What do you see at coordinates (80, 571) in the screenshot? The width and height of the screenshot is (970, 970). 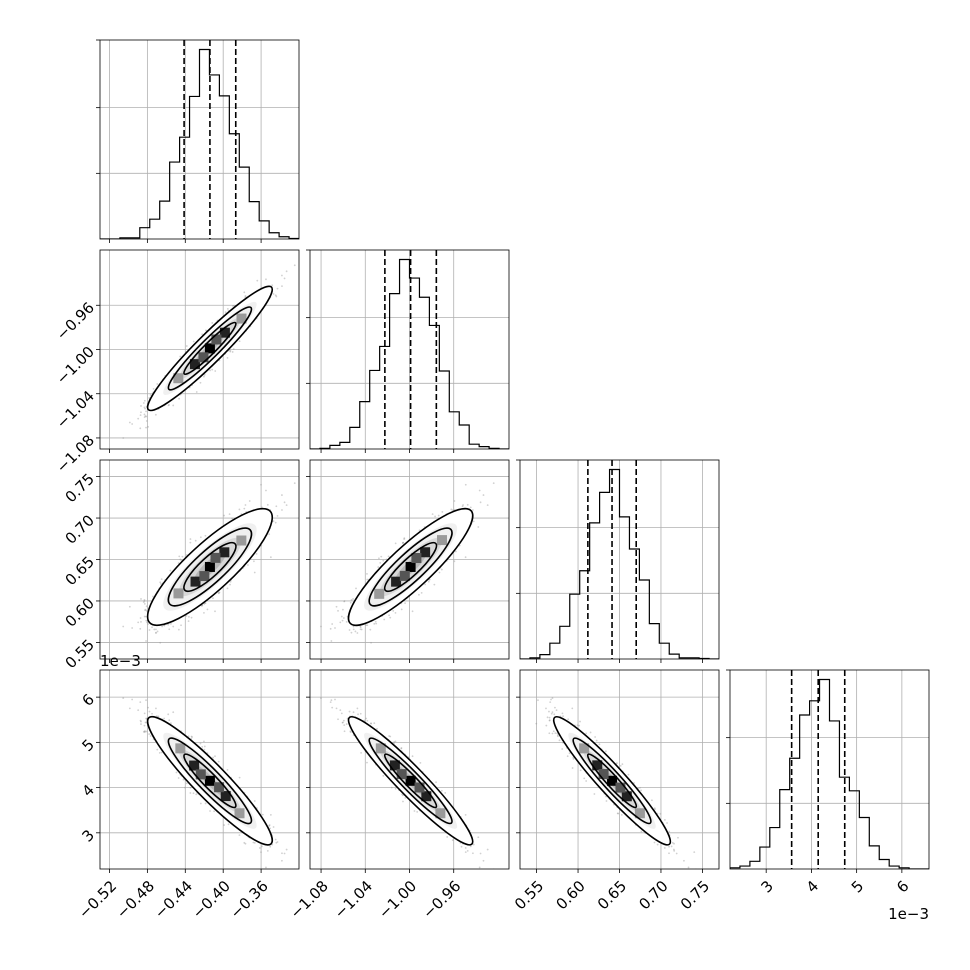 I see `y-tick-label: 0.65` at bounding box center [80, 571].